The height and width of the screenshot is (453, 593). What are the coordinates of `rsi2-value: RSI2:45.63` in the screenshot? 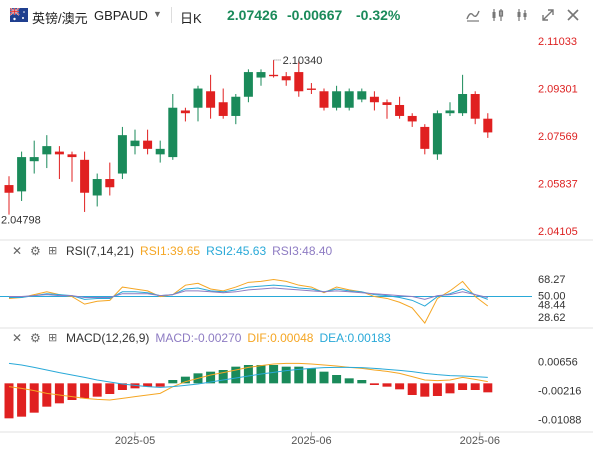 It's located at (236, 251).